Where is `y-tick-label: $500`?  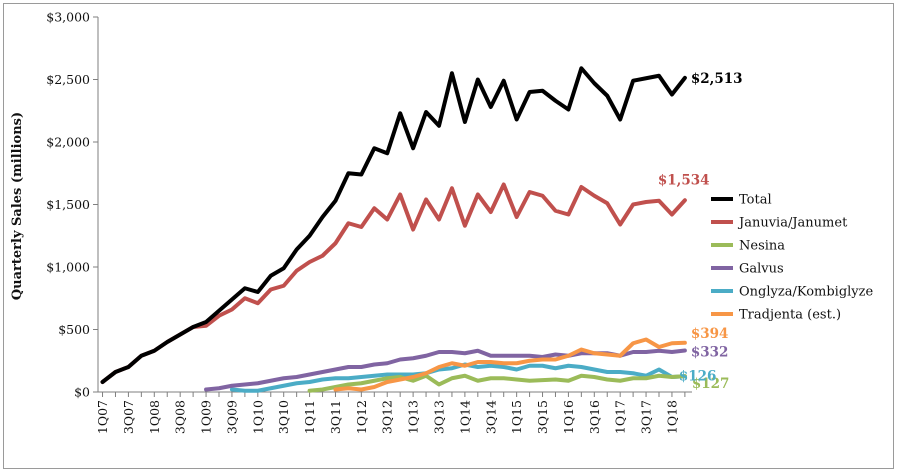 y-tick-label: $500 is located at coordinates (74, 329).